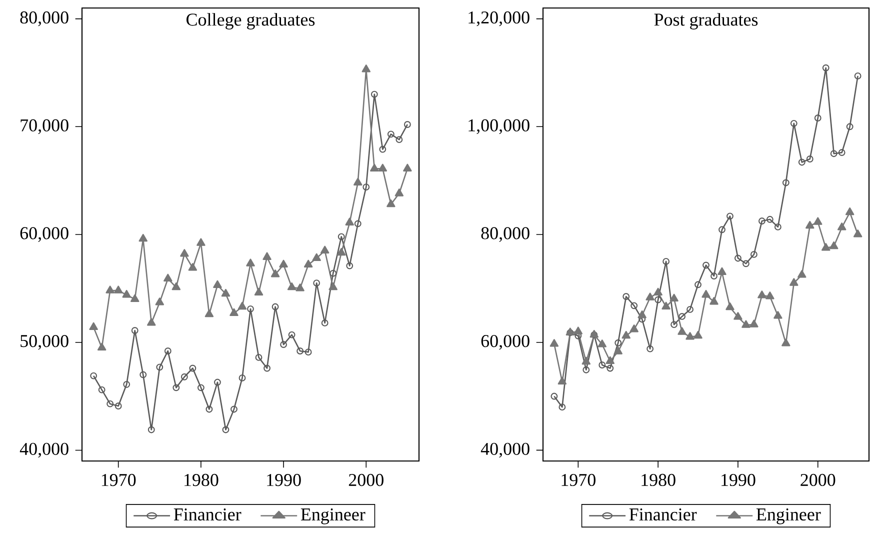  Describe the element at coordinates (44, 126) in the screenshot. I see `y-tick-label: 70,000` at that location.